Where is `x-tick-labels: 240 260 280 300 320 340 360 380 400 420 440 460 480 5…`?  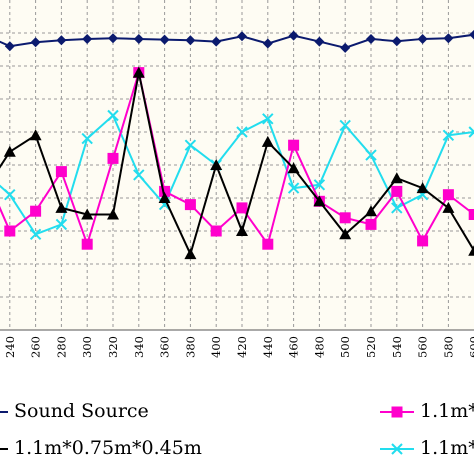 x-tick-labels: 240 260 280 300 320 340 360 380 400 420 440 460 480 5… is located at coordinates (238, 347).